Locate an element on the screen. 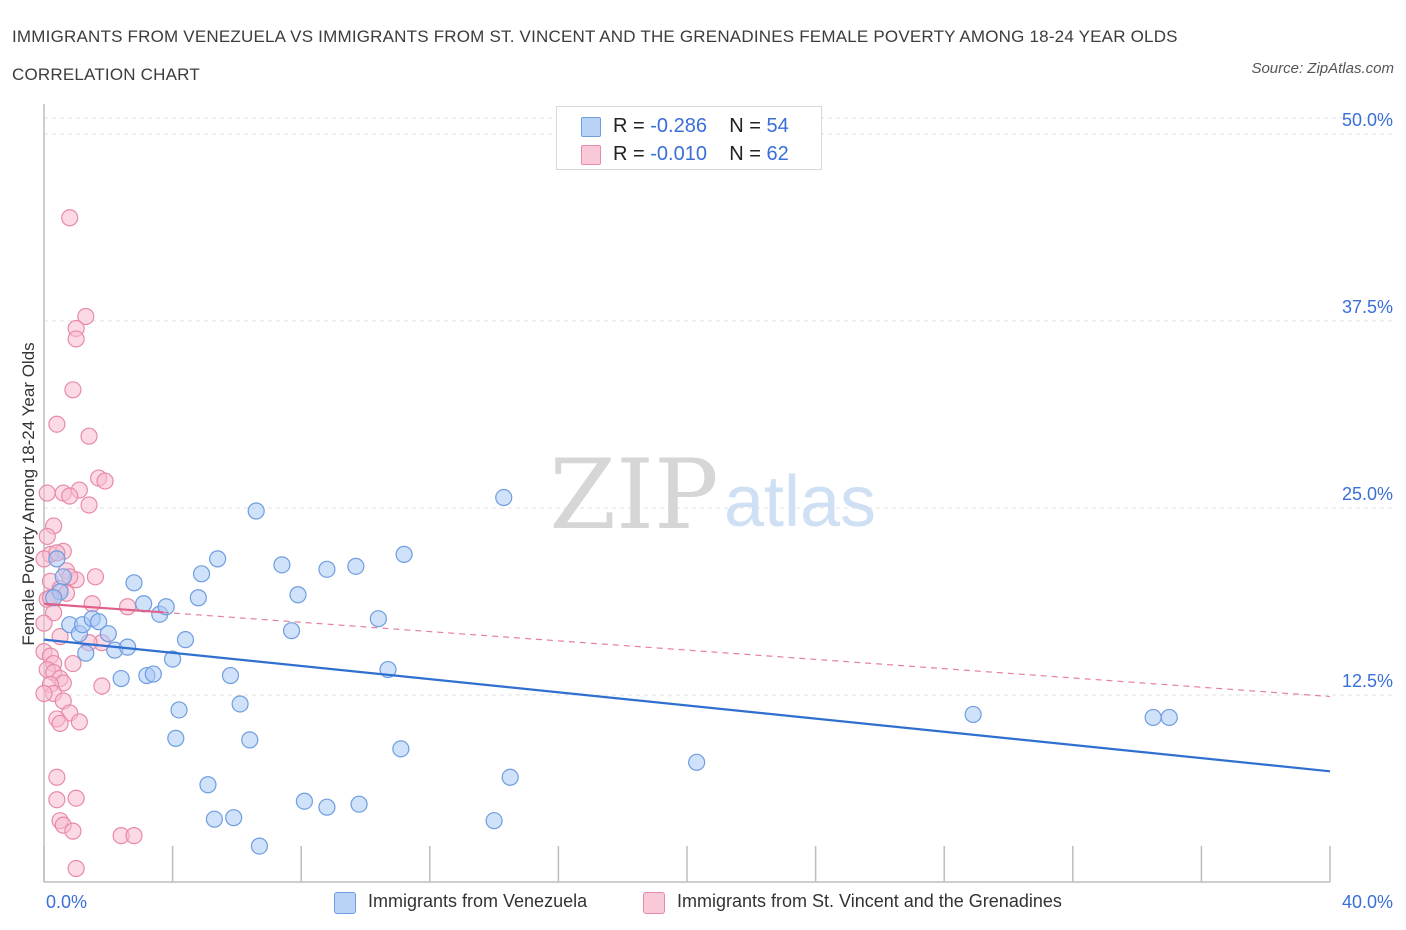 The height and width of the screenshot is (930, 1406). watermark-atlas: atlas is located at coordinates (800, 502).